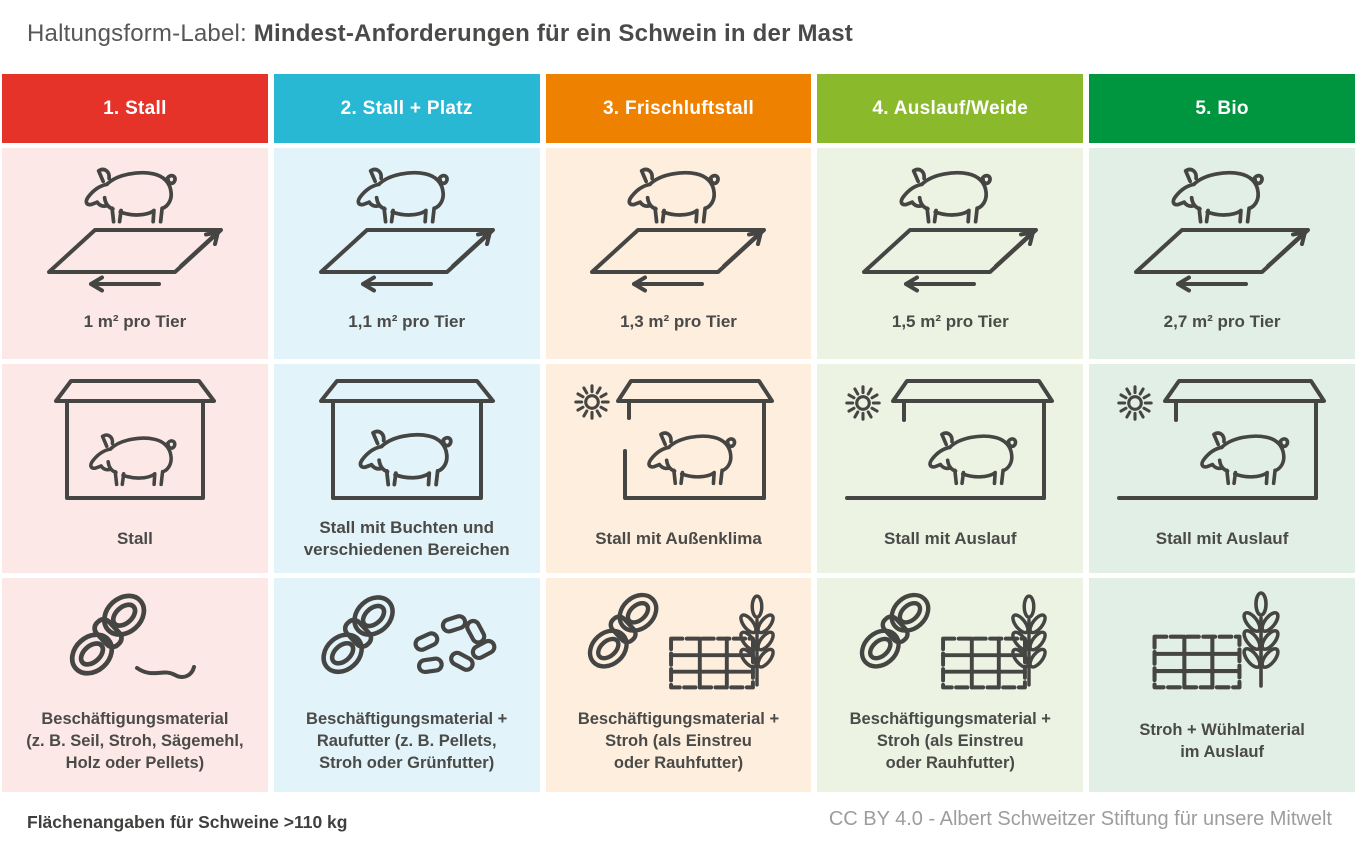 The width and height of the screenshot is (1357, 864). I want to click on area-label: 2,7 m² pro Tier, so click(1222, 321).